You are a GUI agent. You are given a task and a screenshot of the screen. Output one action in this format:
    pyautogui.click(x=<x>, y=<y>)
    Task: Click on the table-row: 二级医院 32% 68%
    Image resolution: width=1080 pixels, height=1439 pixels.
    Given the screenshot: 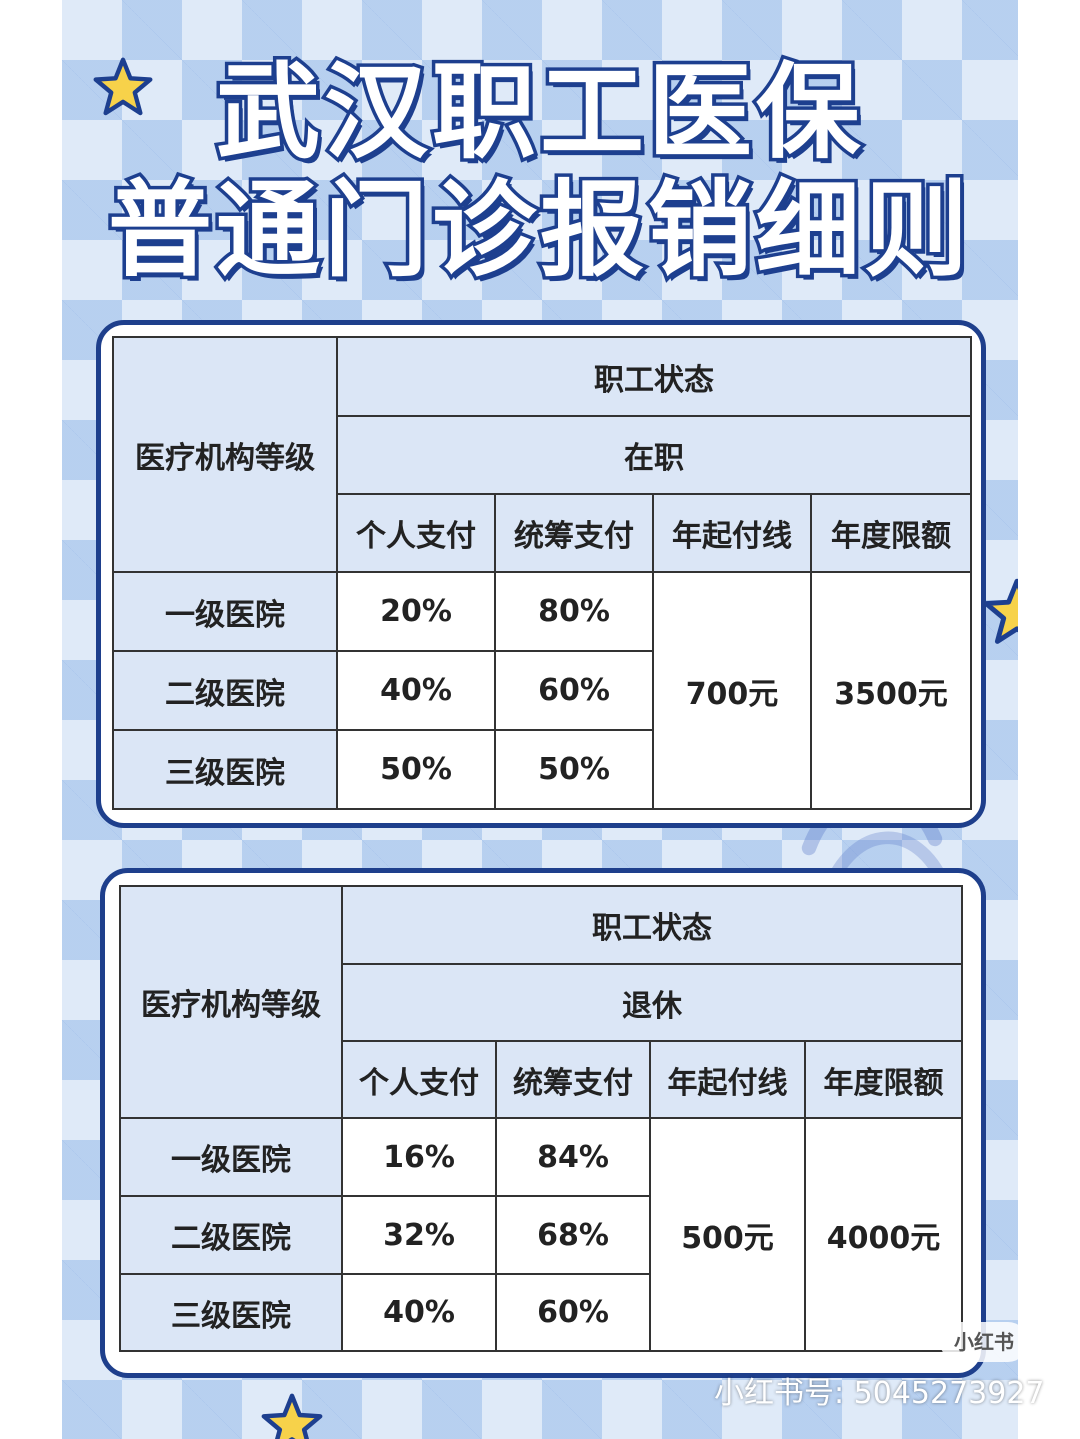 What is the action you would take?
    pyautogui.click(x=540, y=1235)
    